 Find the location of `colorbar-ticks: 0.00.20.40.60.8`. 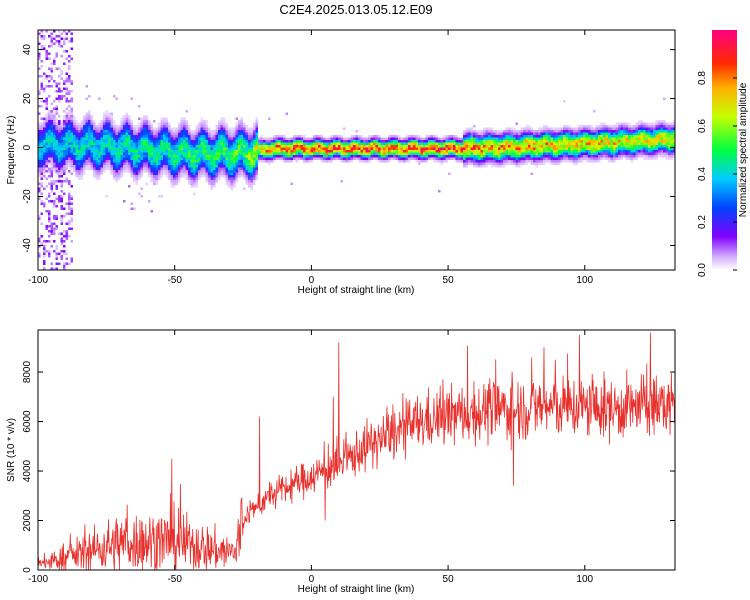

colorbar-ticks: 0.00.20.40.60.8 is located at coordinates (717, 174).